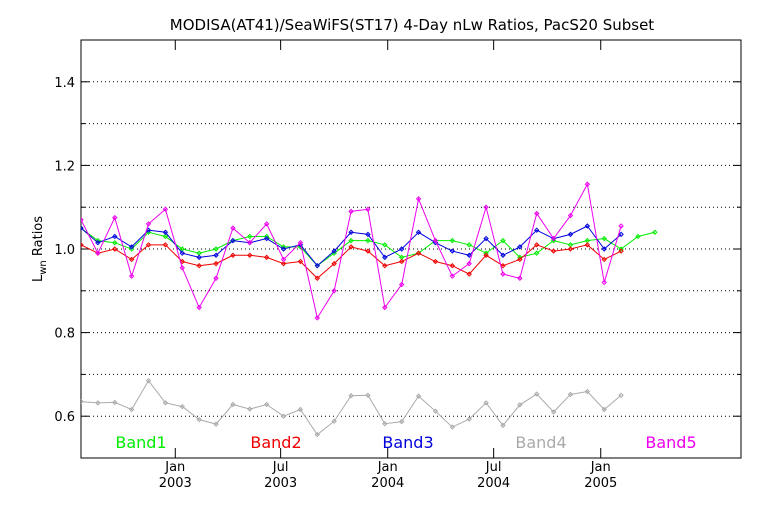 The width and height of the screenshot is (768, 512). What do you see at coordinates (64, 417) in the screenshot?
I see `y-tick-label: 0.6` at bounding box center [64, 417].